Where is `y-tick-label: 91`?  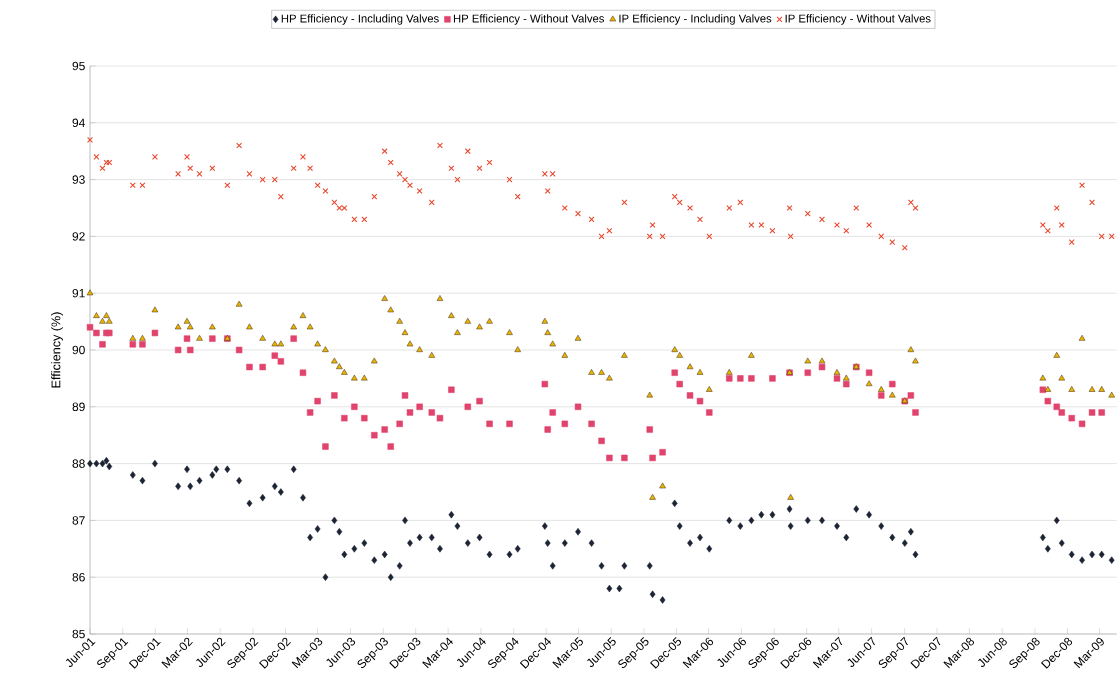
y-tick-label: 91 is located at coordinates (78, 293).